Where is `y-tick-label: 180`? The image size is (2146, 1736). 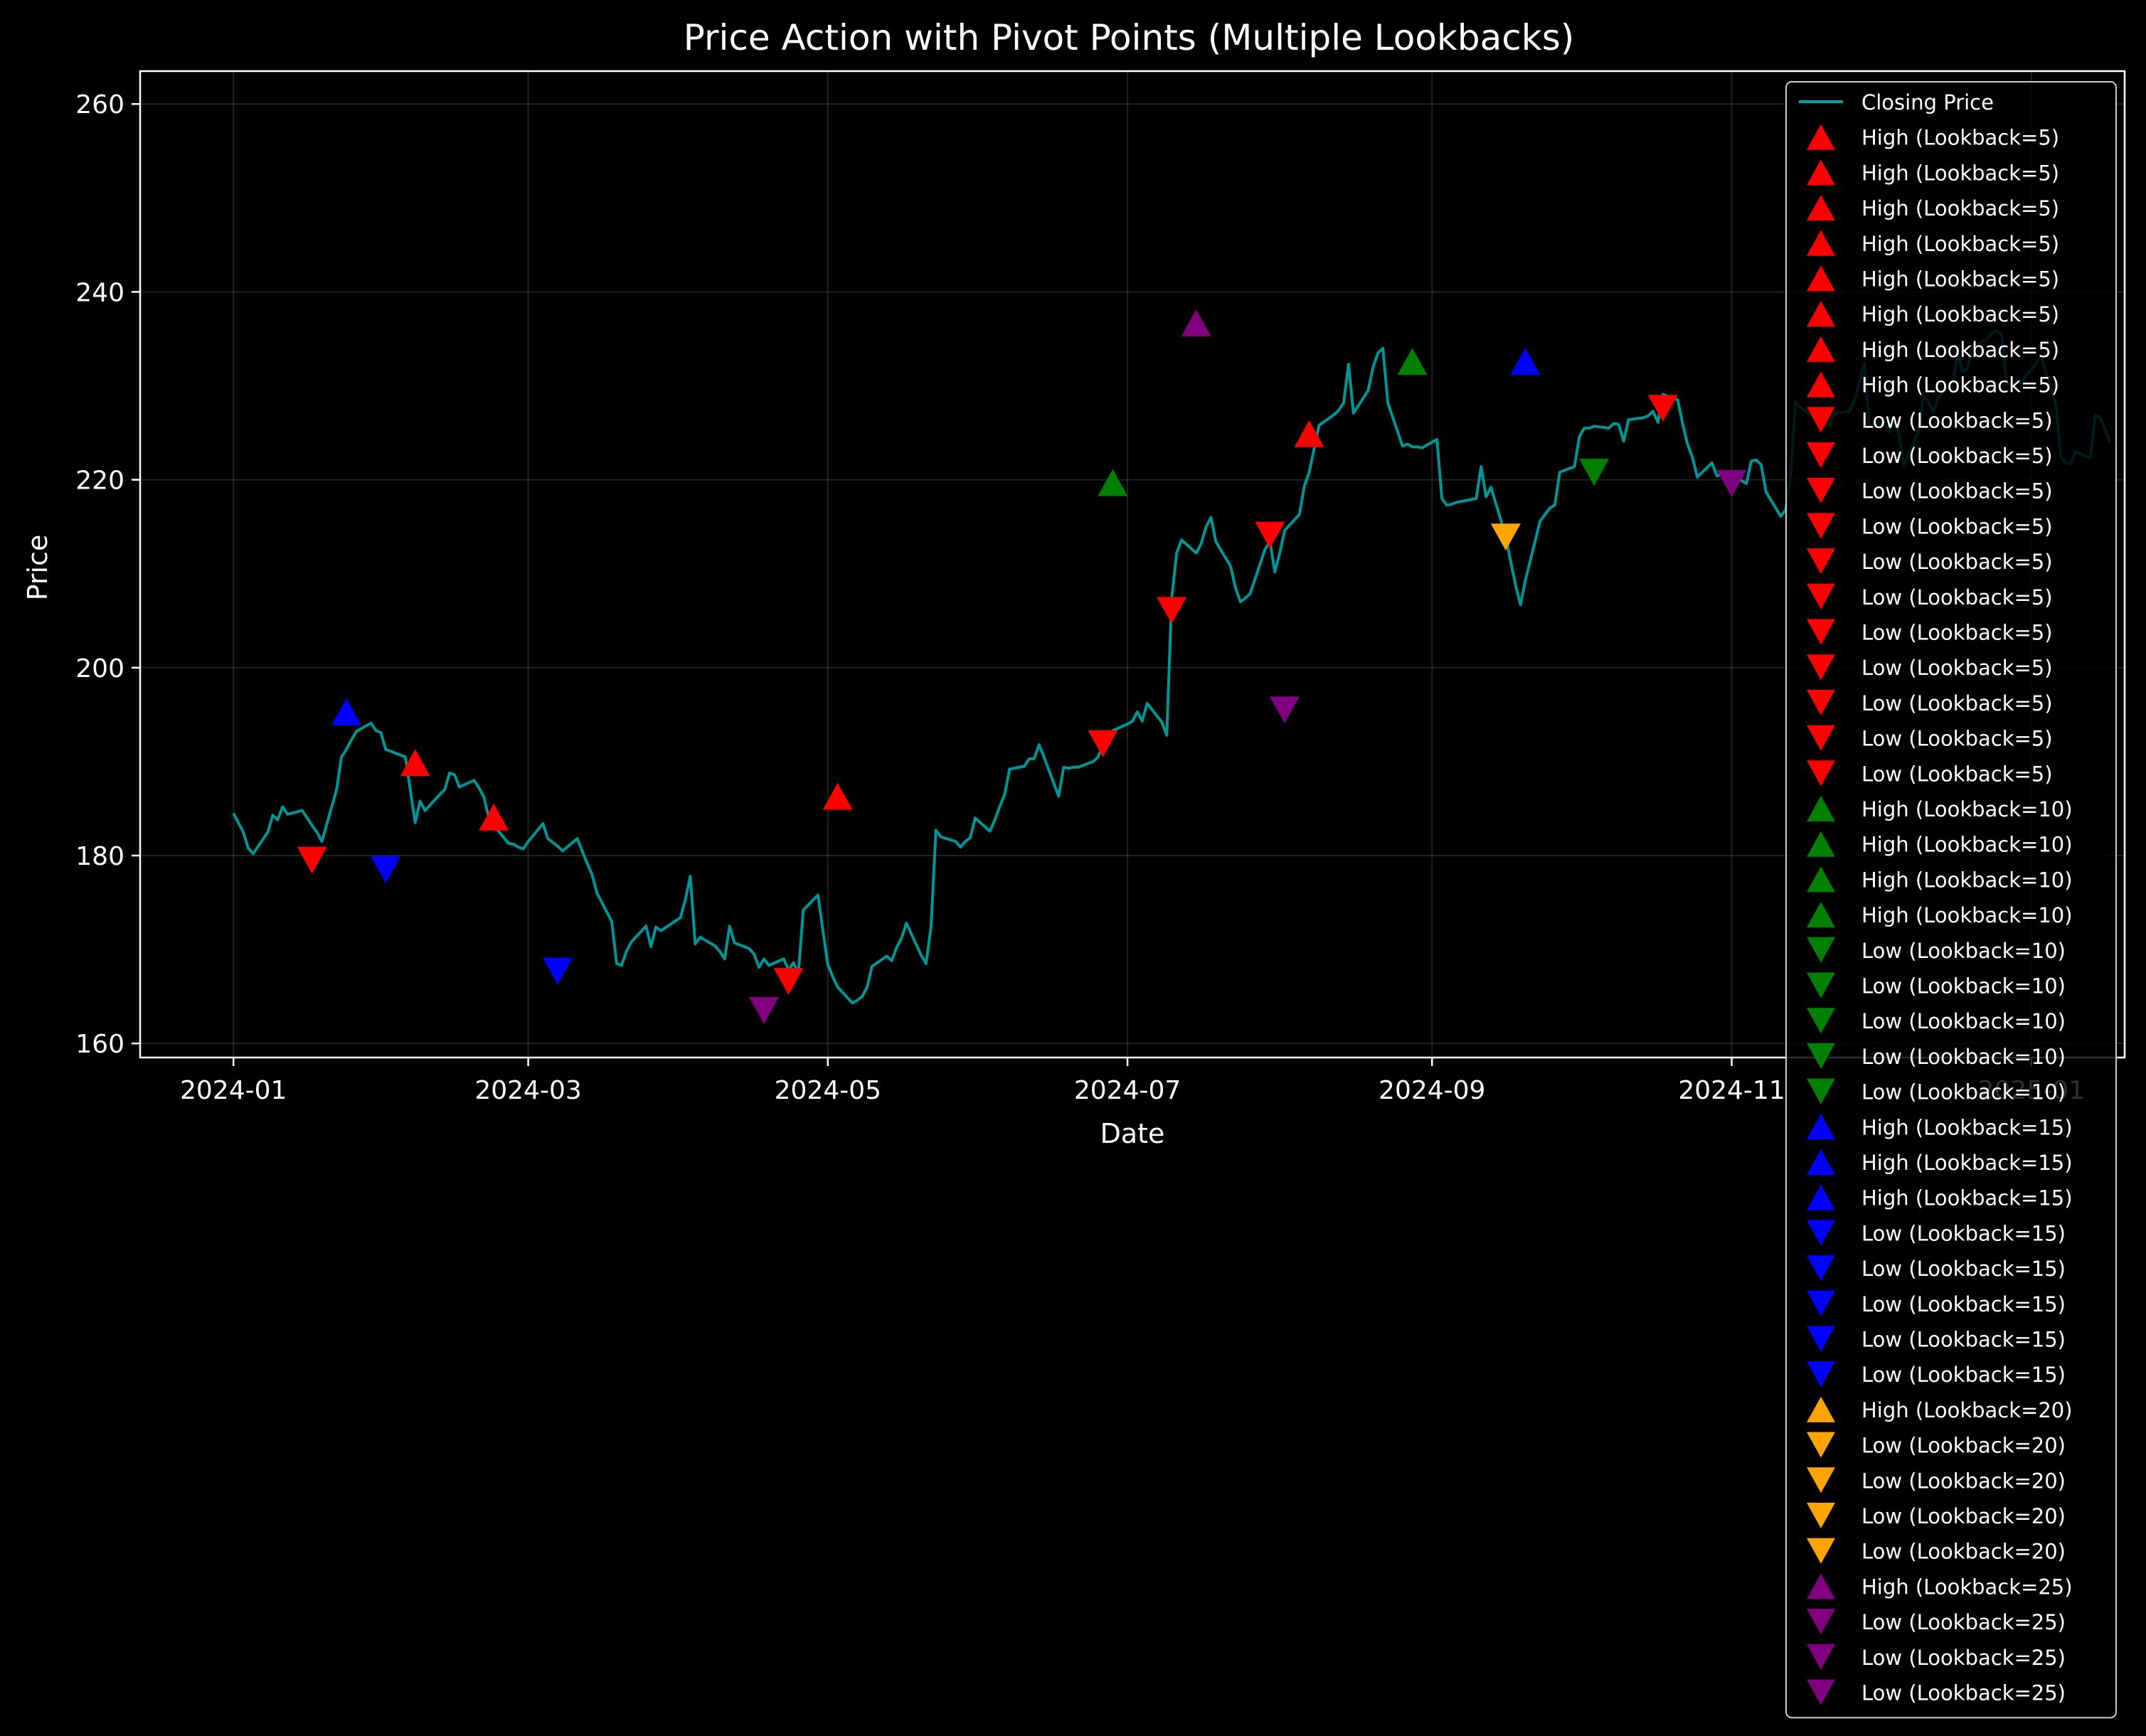
y-tick-label: 180 is located at coordinates (99, 856).